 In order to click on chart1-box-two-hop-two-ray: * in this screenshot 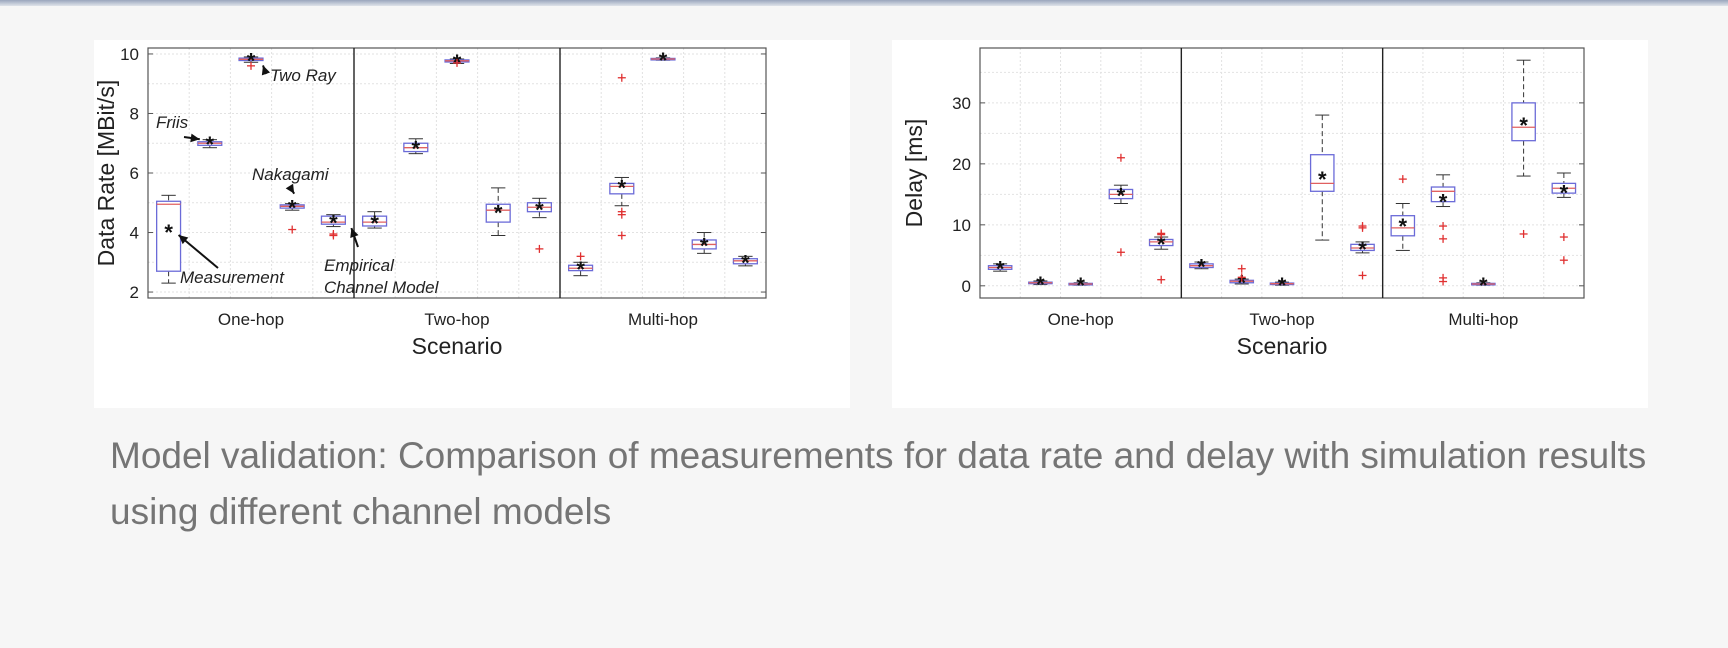, I will do `click(1282, 285)`.